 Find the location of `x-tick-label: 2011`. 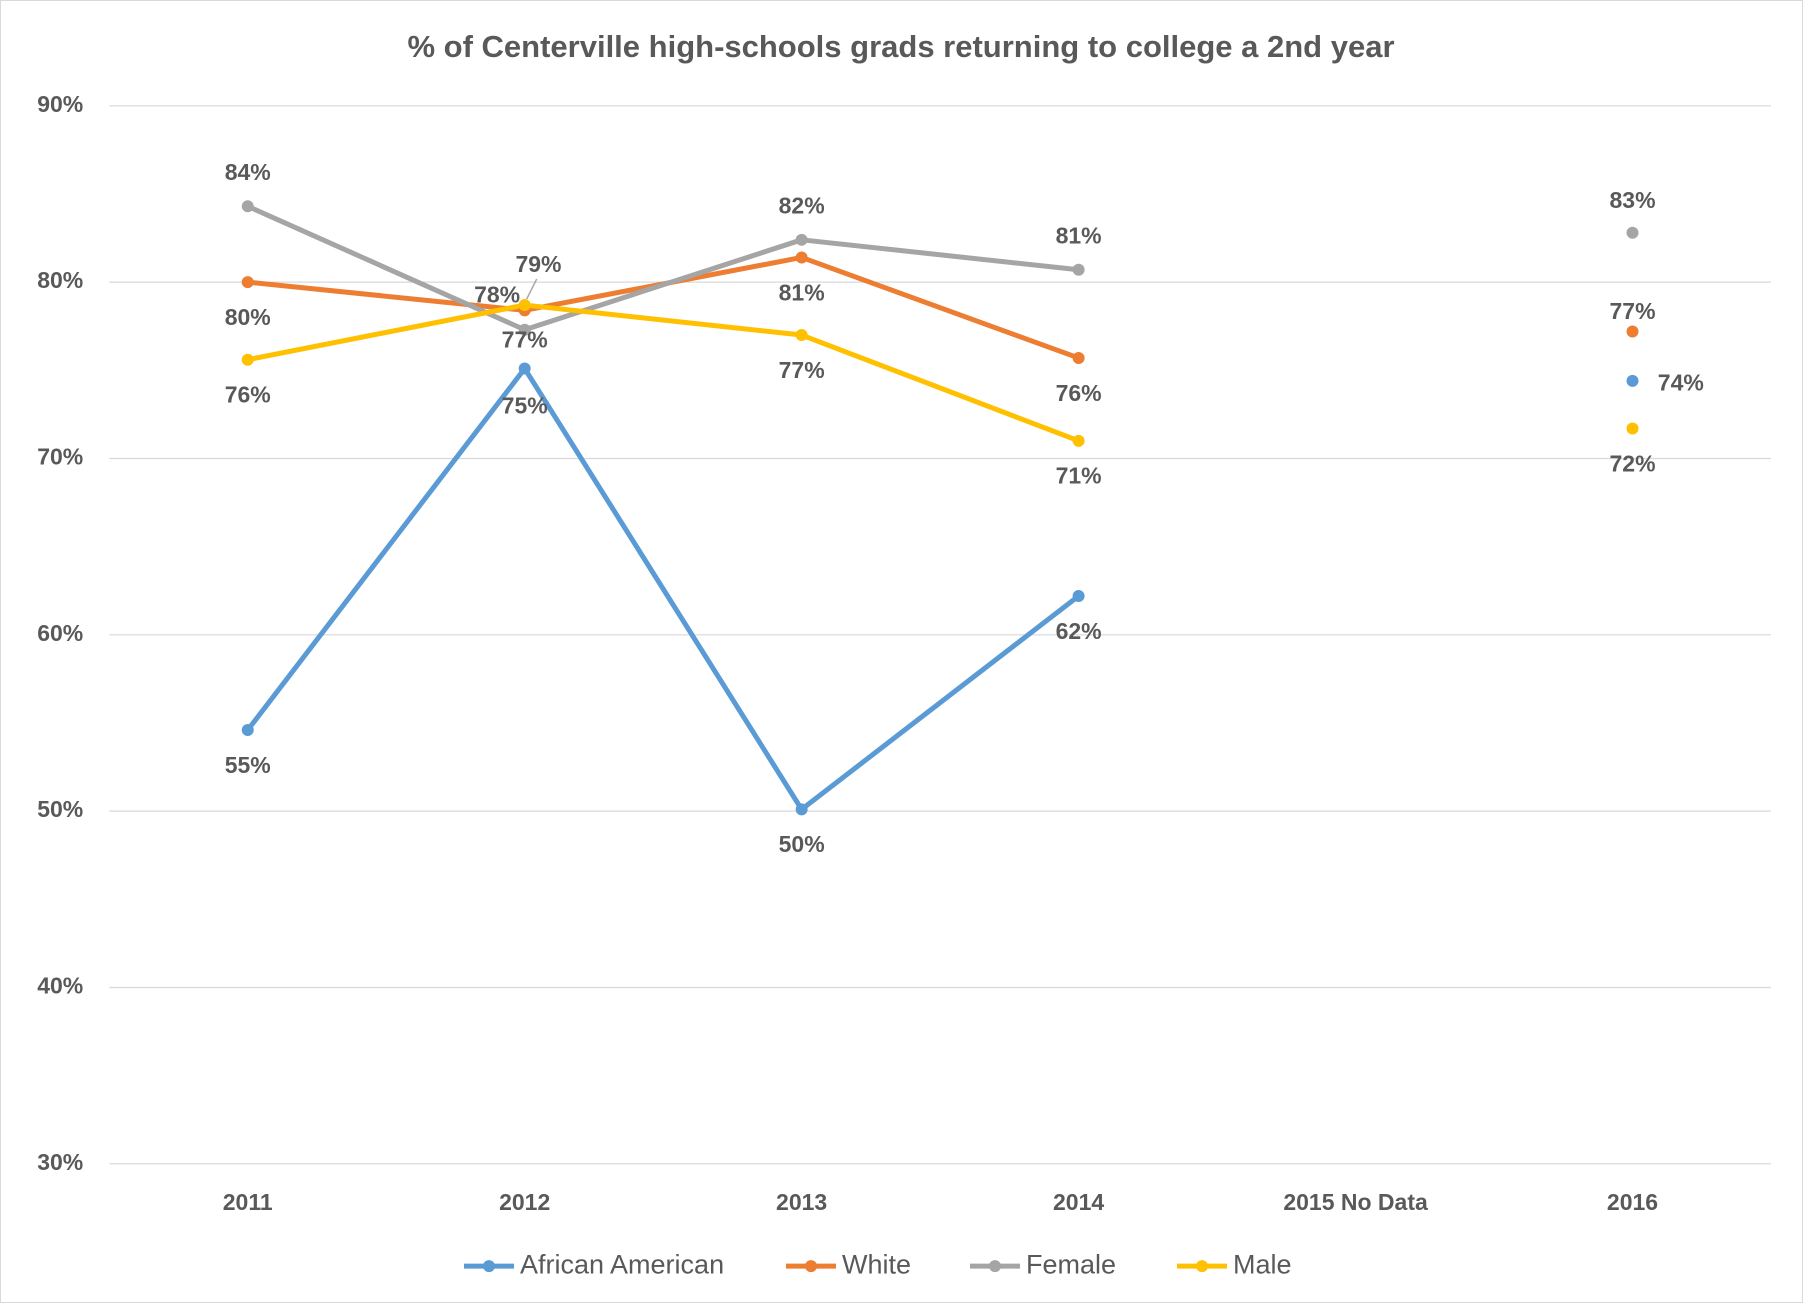

x-tick-label: 2011 is located at coordinates (248, 1202).